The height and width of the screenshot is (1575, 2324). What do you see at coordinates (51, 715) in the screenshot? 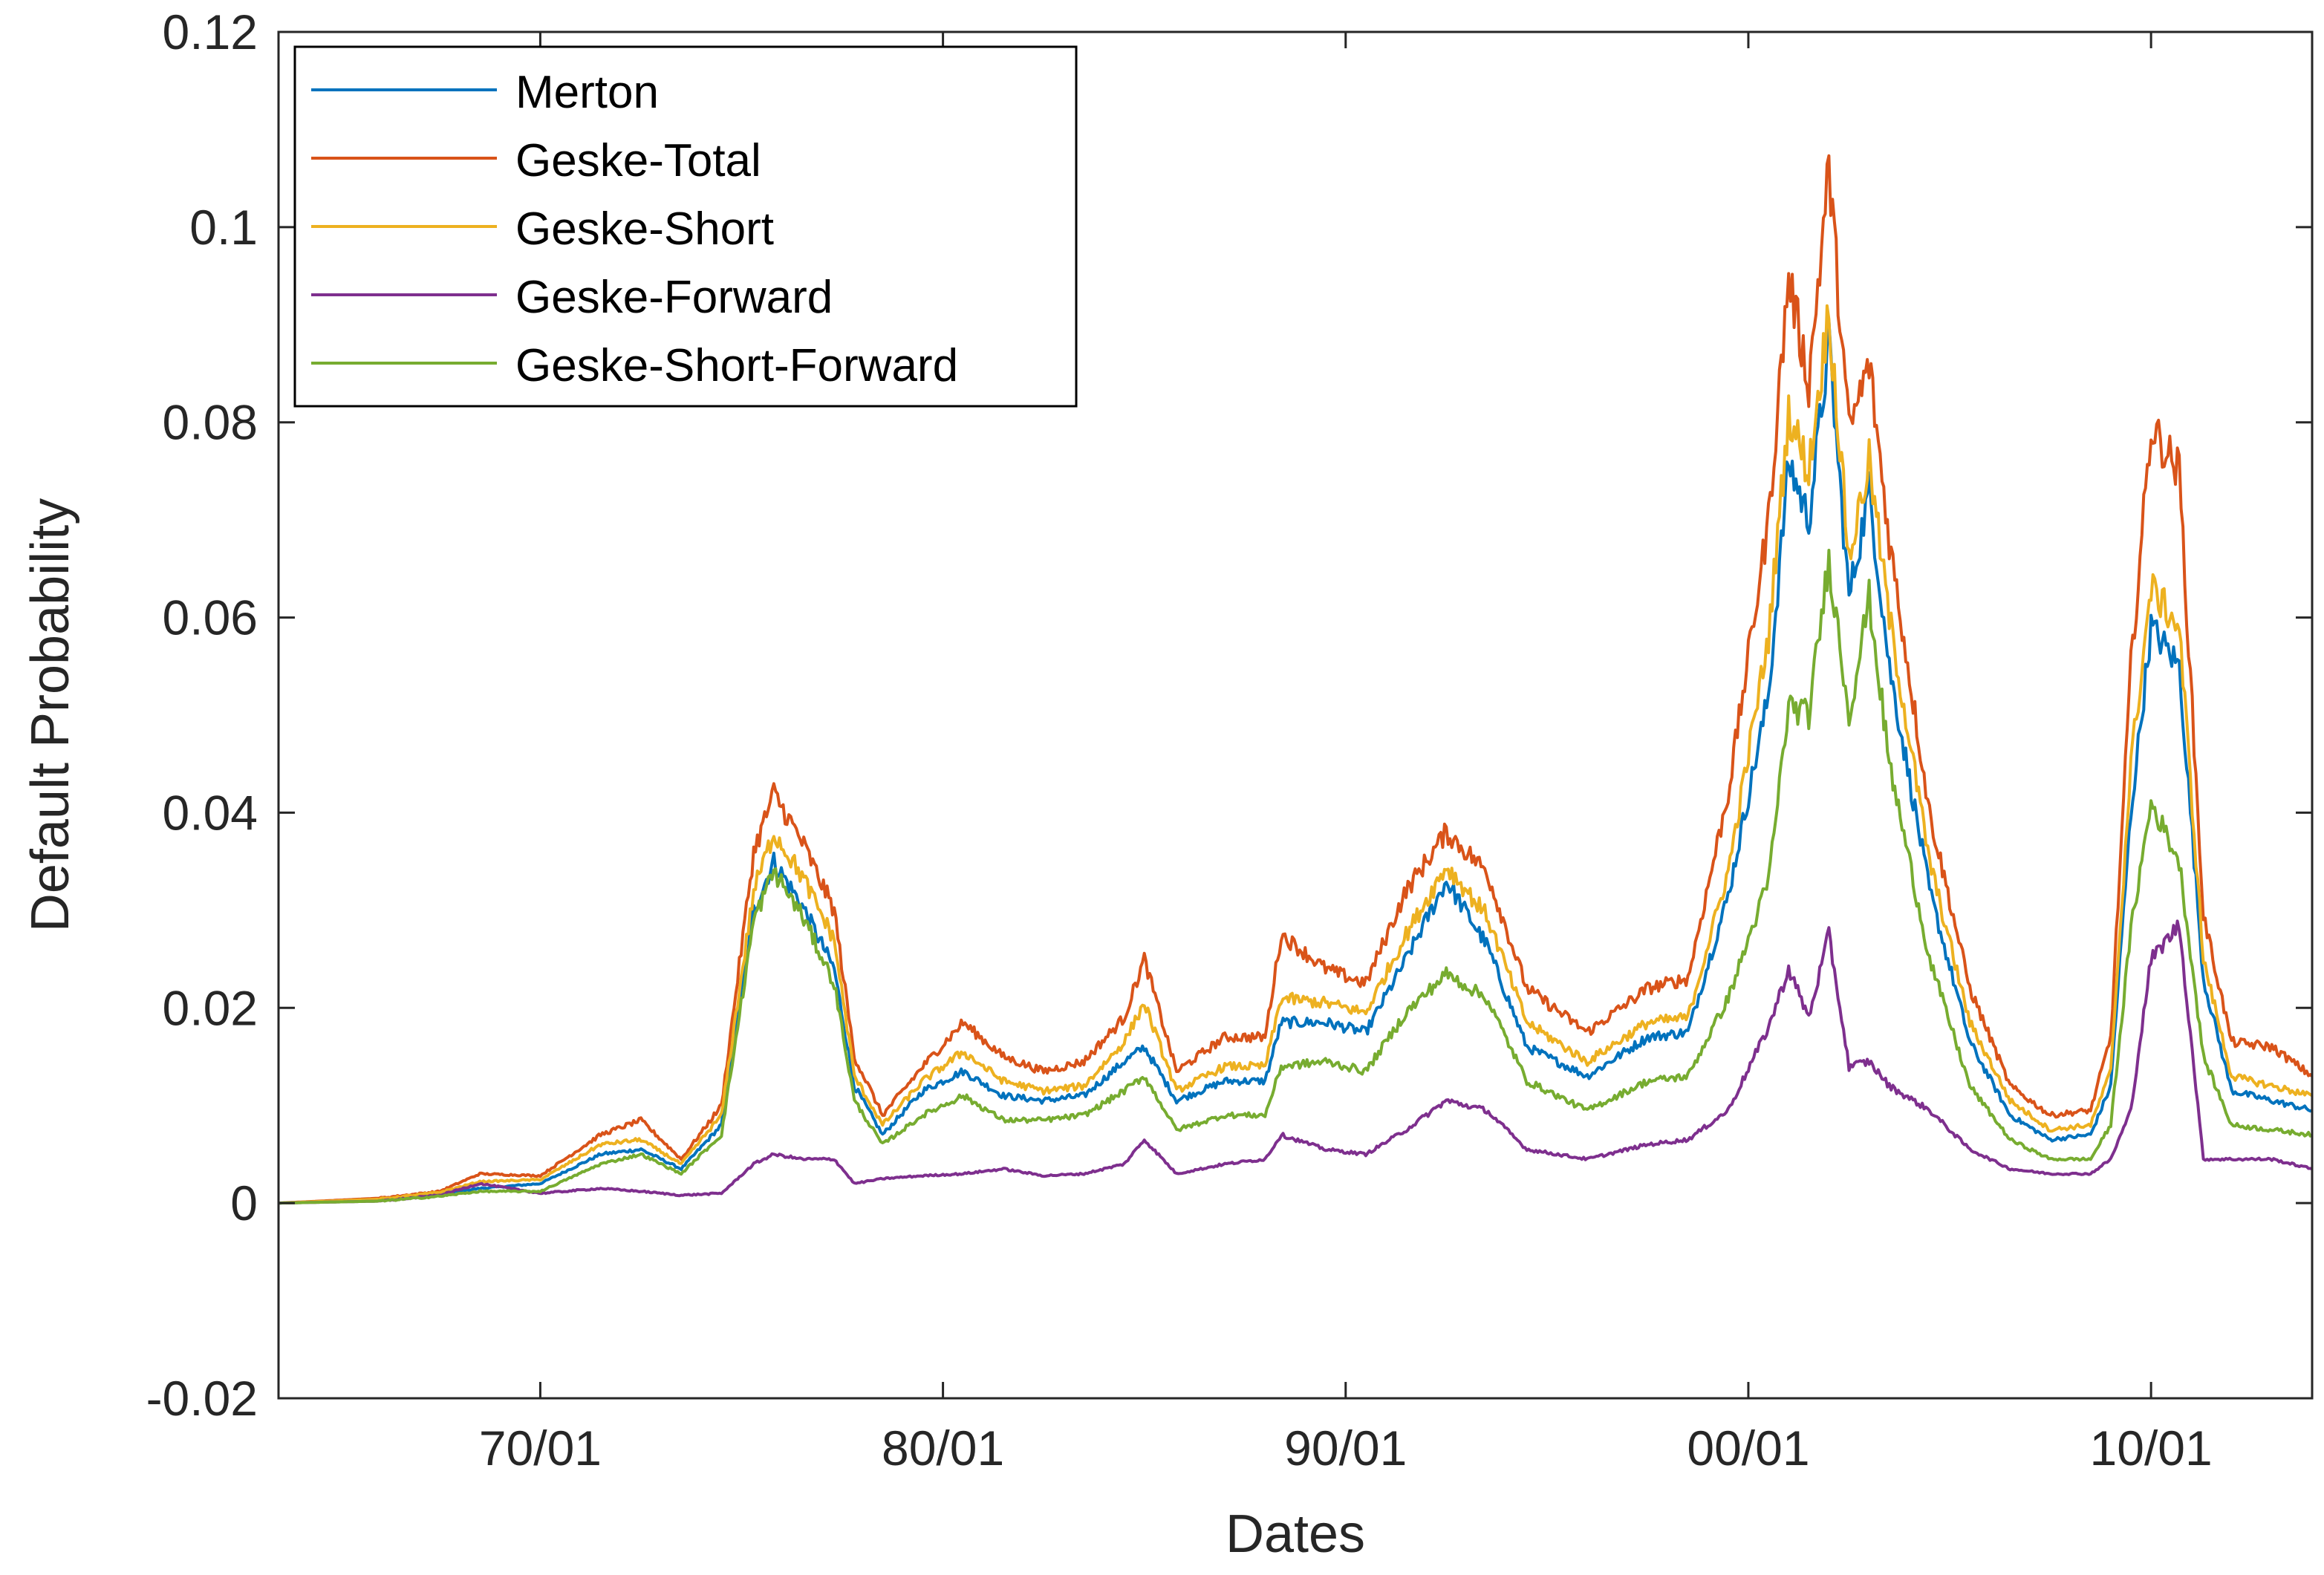
I see `y-axis-title: Default Probability` at bounding box center [51, 715].